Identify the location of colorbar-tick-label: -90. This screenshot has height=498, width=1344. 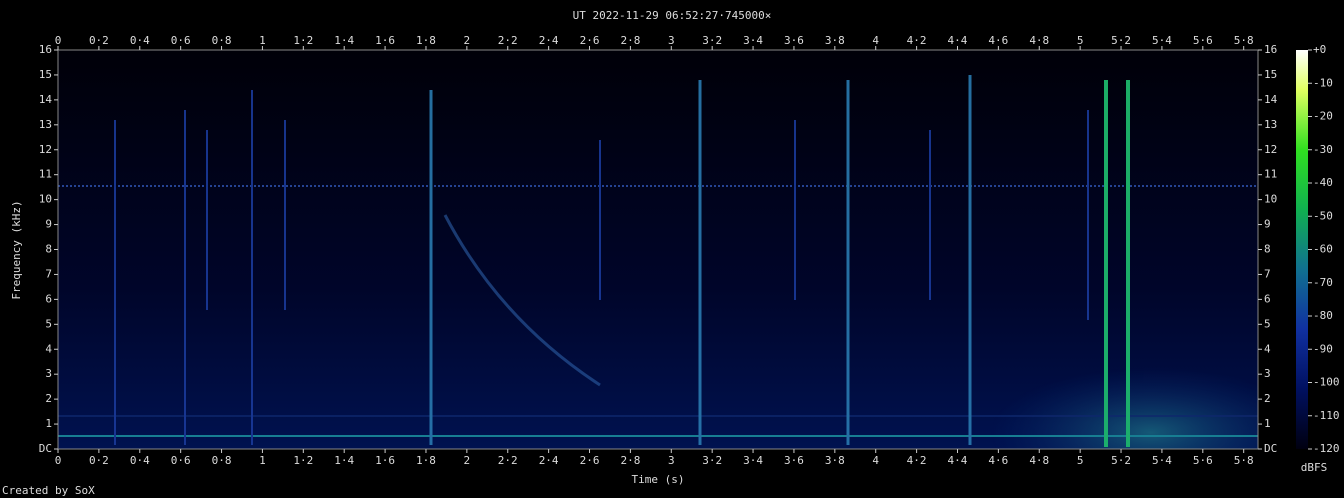
(1323, 348).